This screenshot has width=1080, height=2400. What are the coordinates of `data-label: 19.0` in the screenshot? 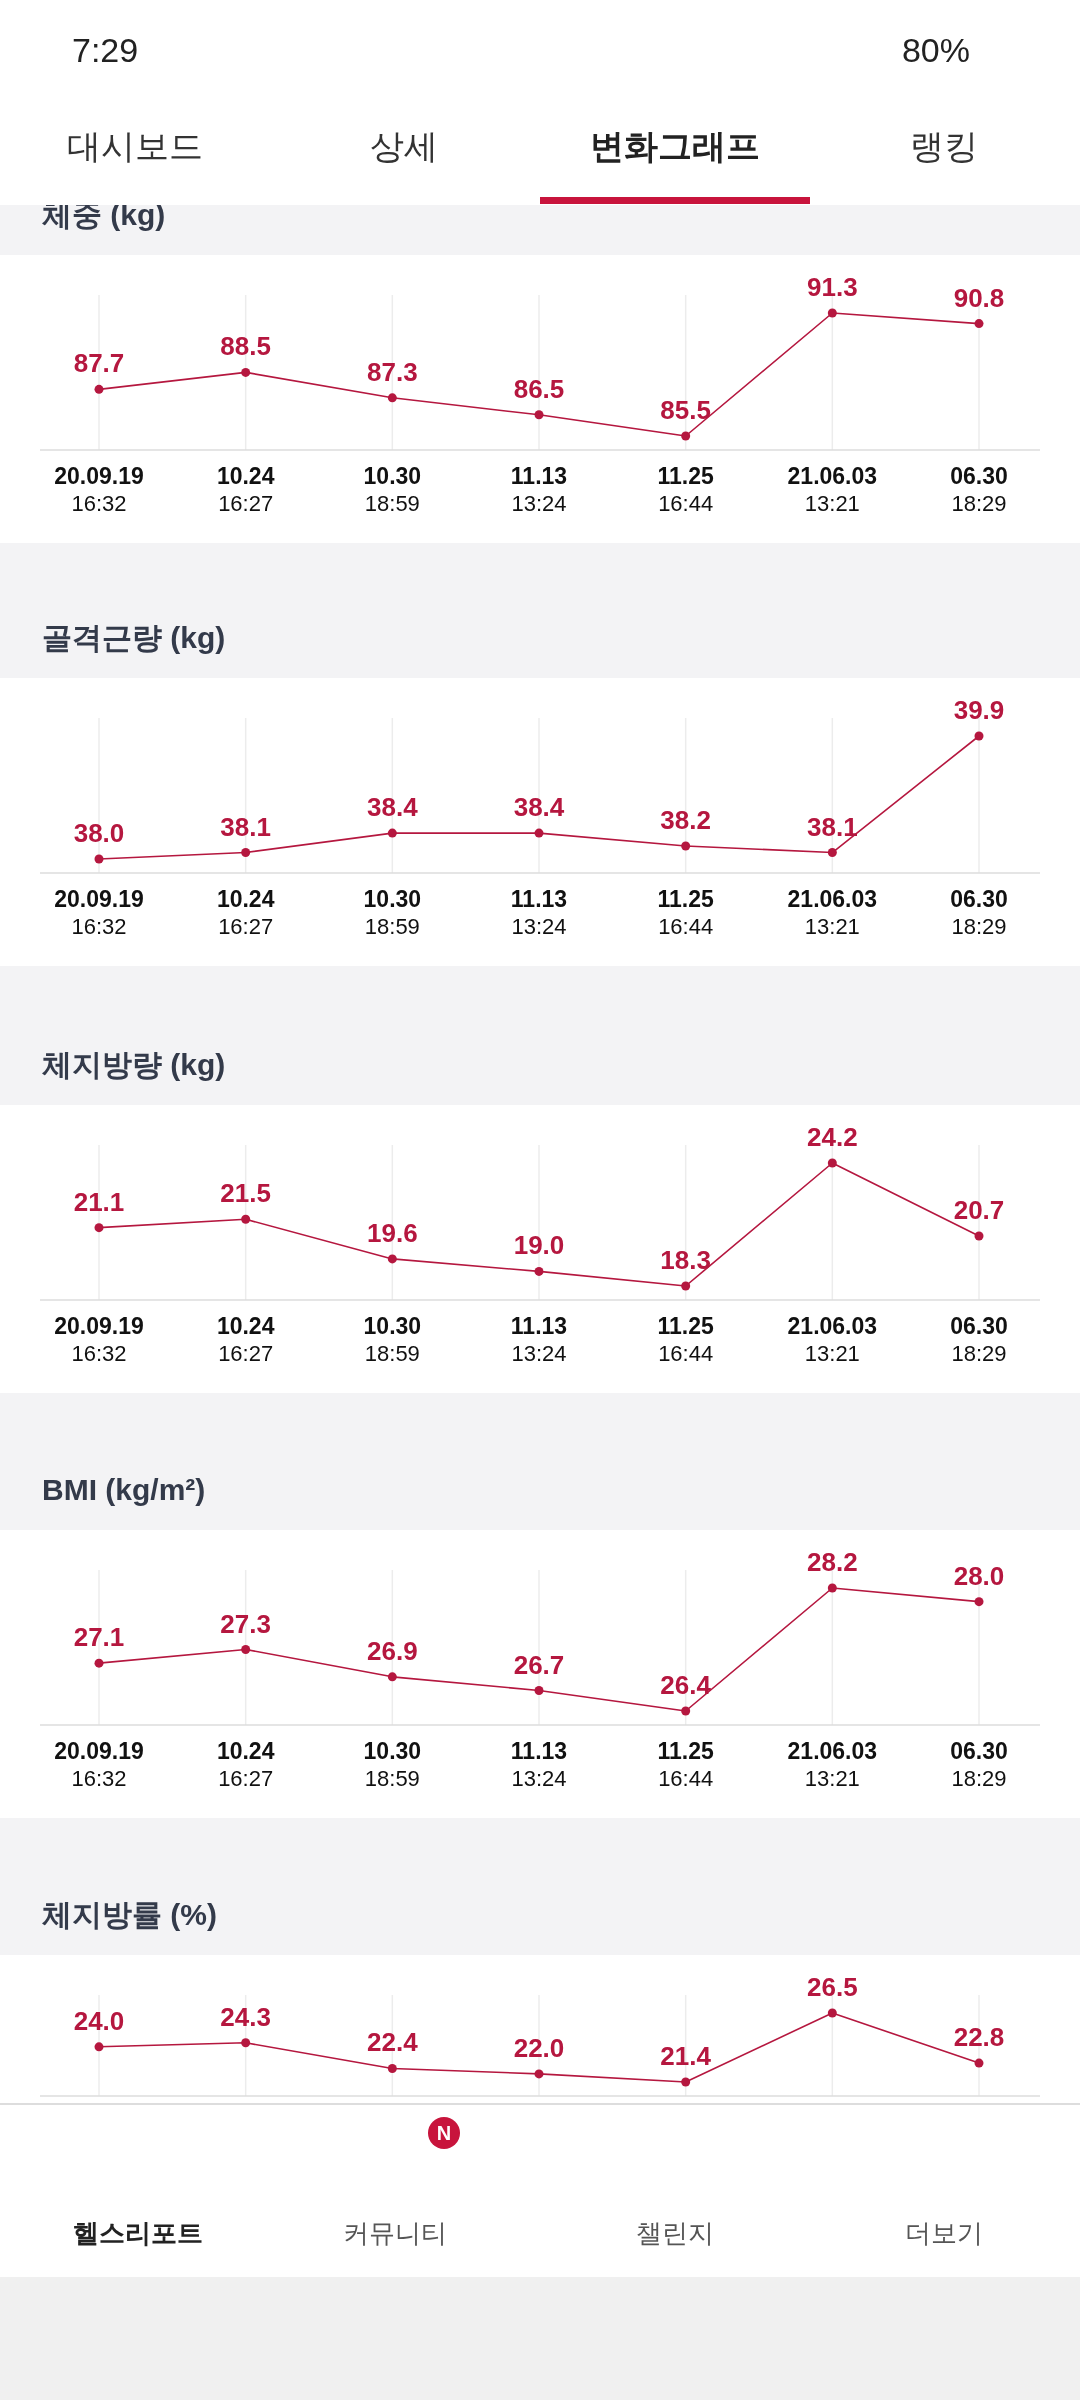 It's located at (539, 1245).